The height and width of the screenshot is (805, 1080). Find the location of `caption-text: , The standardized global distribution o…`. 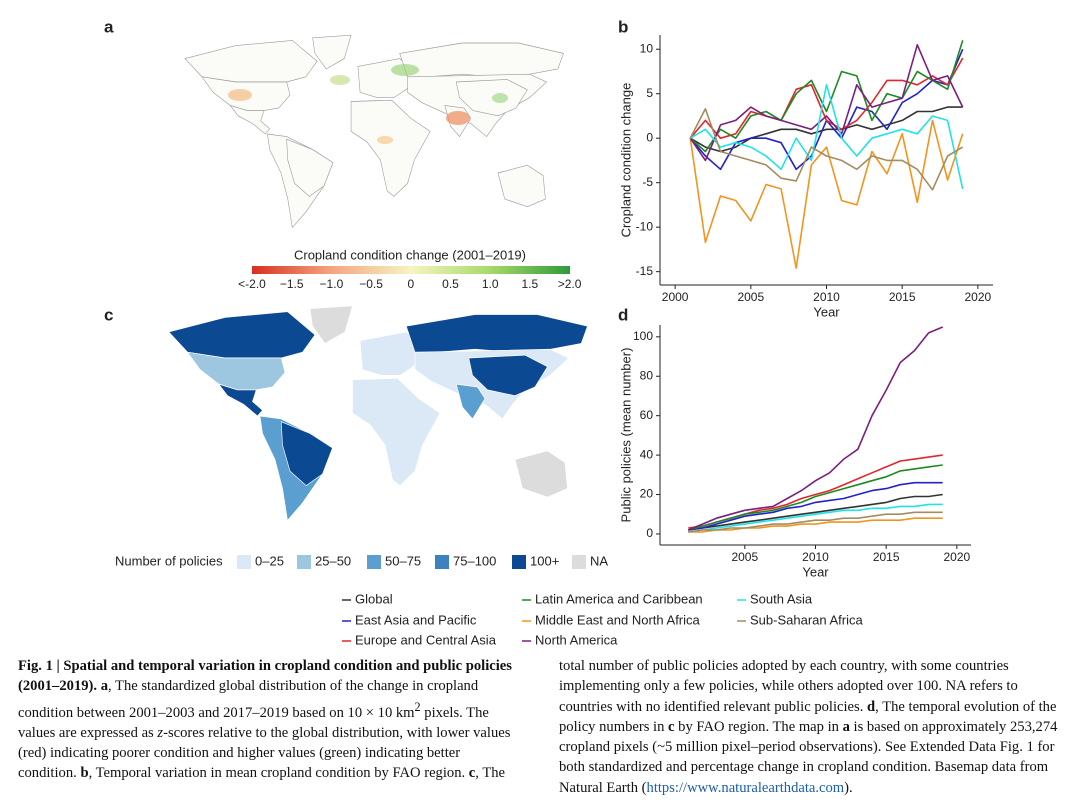

caption-text: , The standardized global distribution o… is located at coordinates (248, 699).